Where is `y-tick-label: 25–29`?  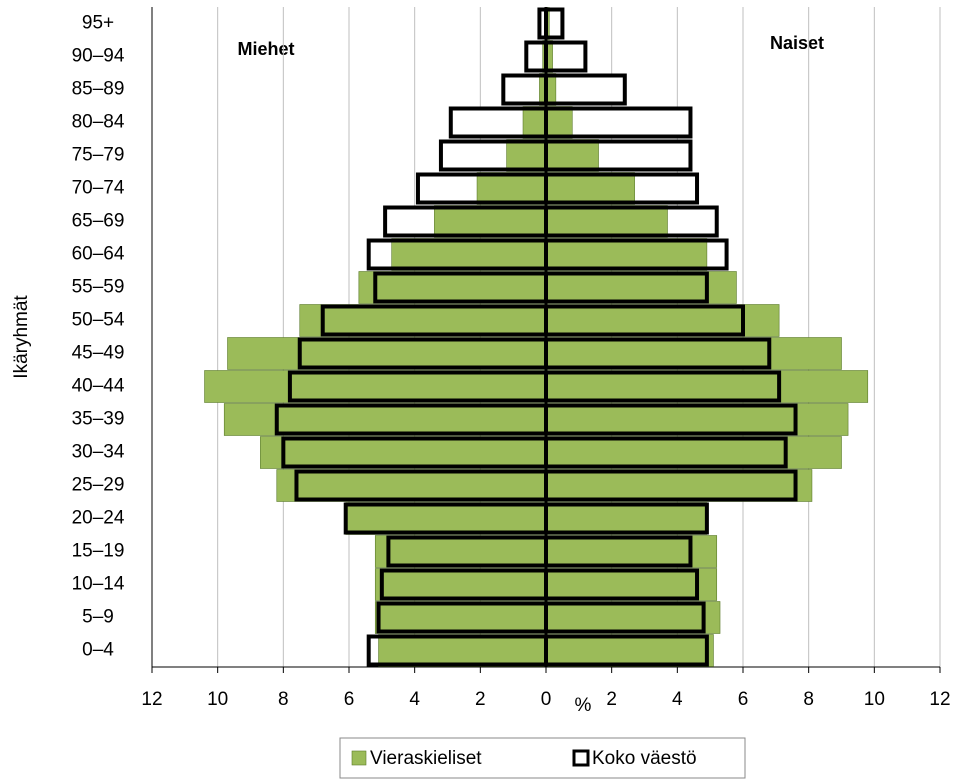 y-tick-label: 25–29 is located at coordinates (98, 485).